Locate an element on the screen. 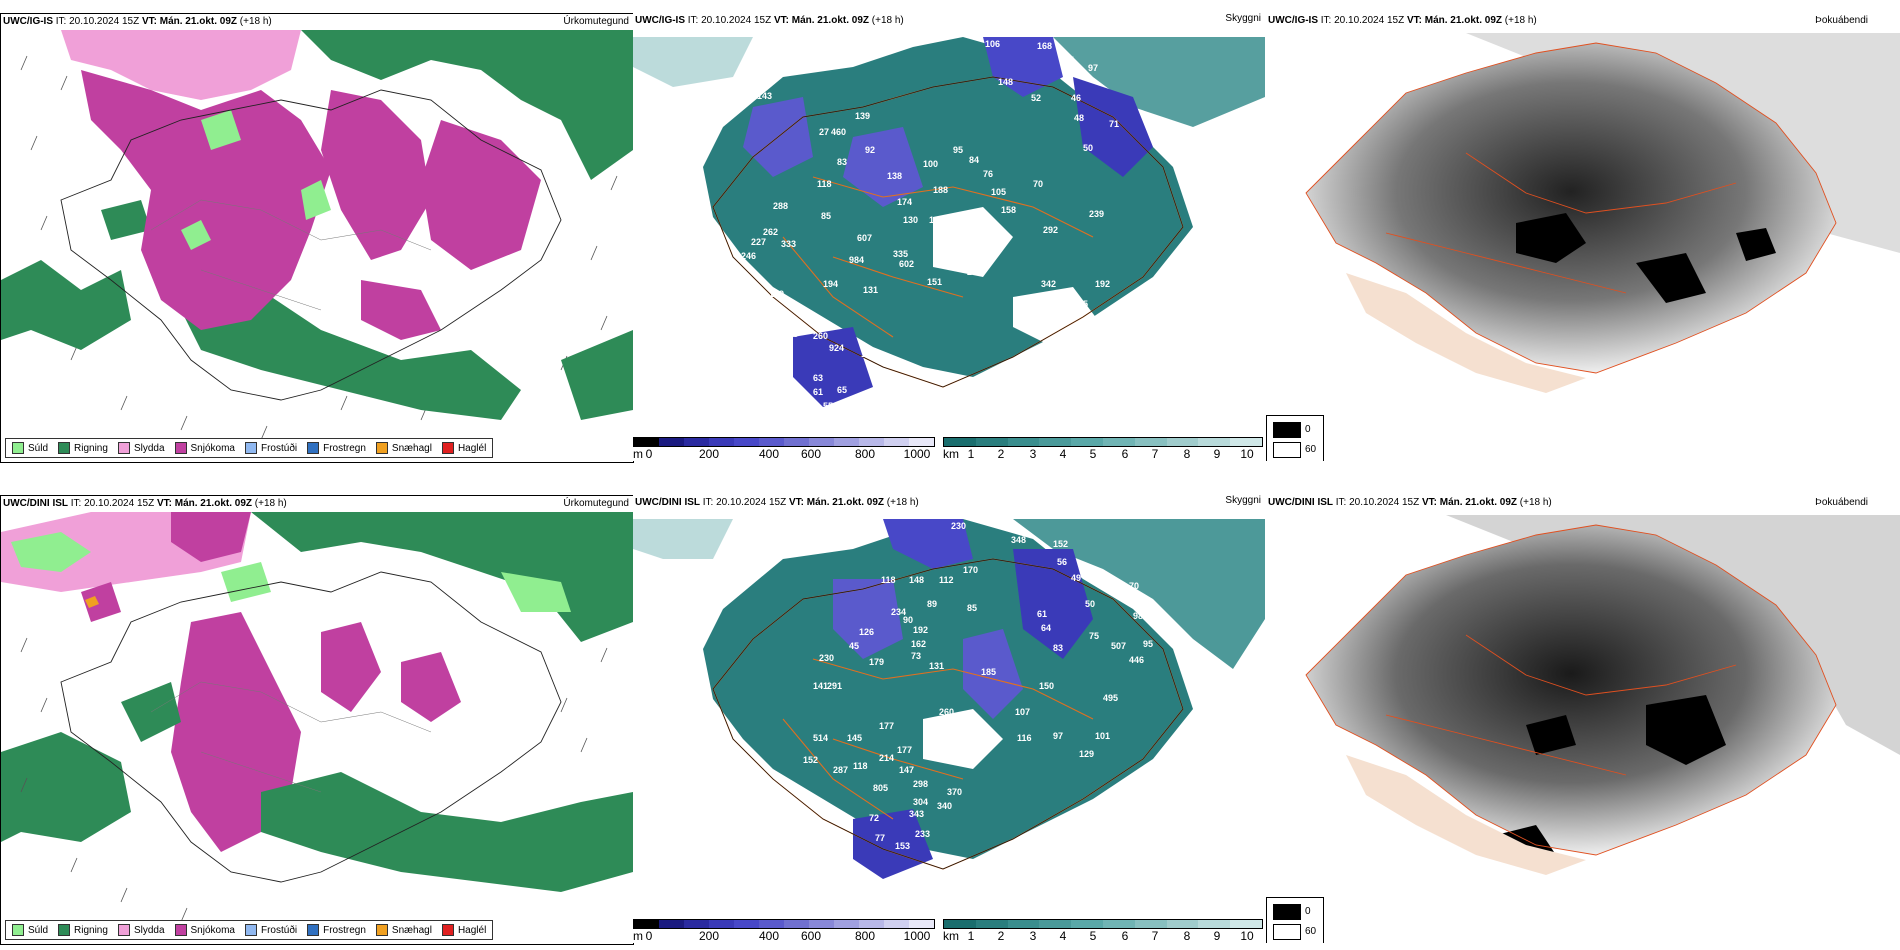 This screenshot has height=950, width=1900. svg-text: 230 is located at coordinates (958, 526).